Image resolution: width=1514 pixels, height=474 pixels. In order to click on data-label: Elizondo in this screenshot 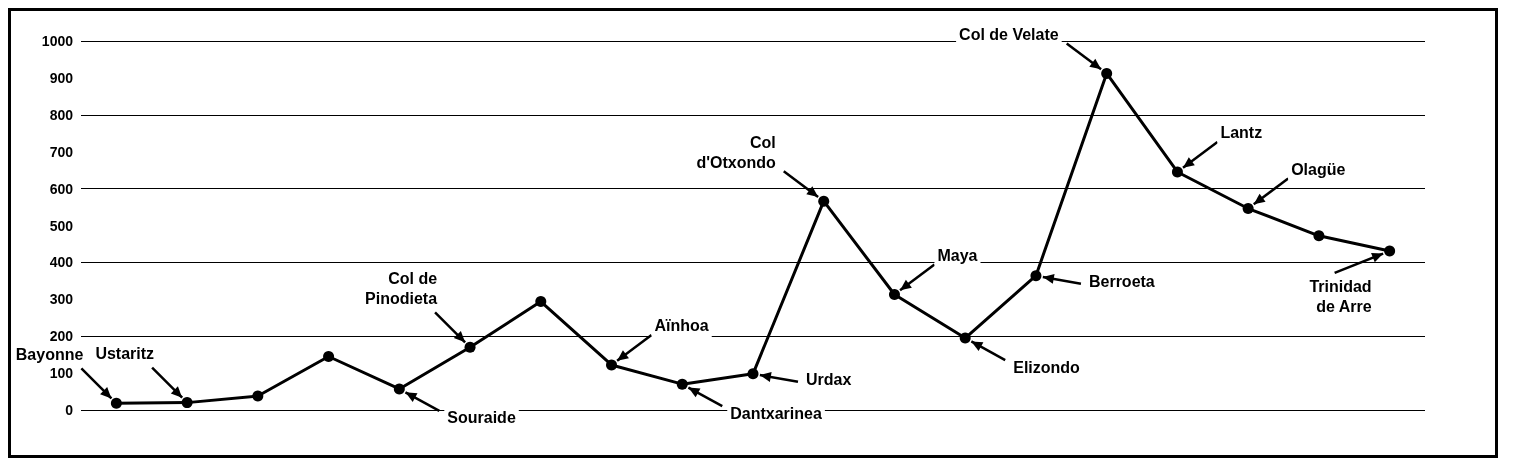, I will do `click(1047, 367)`.